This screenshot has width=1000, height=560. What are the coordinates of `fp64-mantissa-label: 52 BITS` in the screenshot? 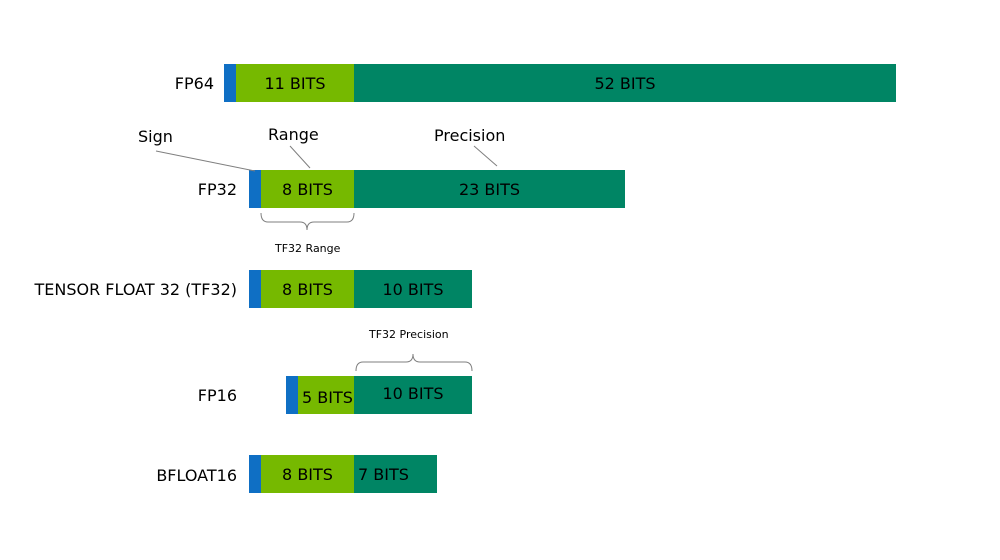 It's located at (625, 83).